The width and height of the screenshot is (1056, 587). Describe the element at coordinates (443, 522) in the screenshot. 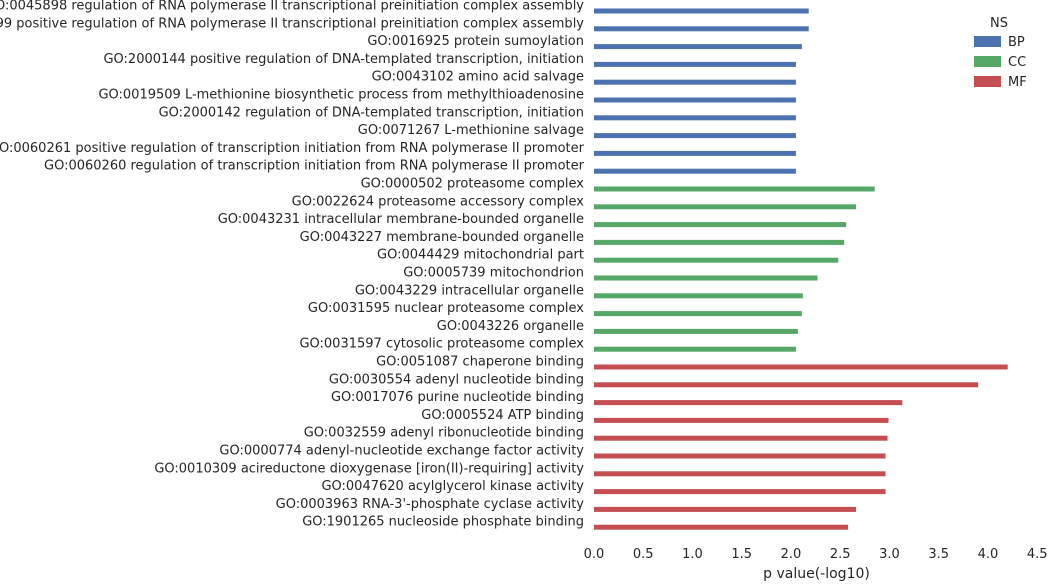

I see `category-label: GO:1901265 nucleoside phosphate binding` at that location.